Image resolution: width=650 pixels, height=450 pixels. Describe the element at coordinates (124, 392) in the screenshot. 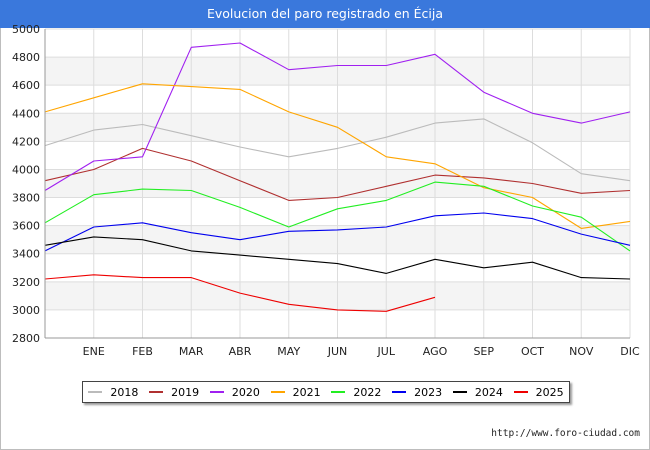

I see `legend-label: 2018` at that location.